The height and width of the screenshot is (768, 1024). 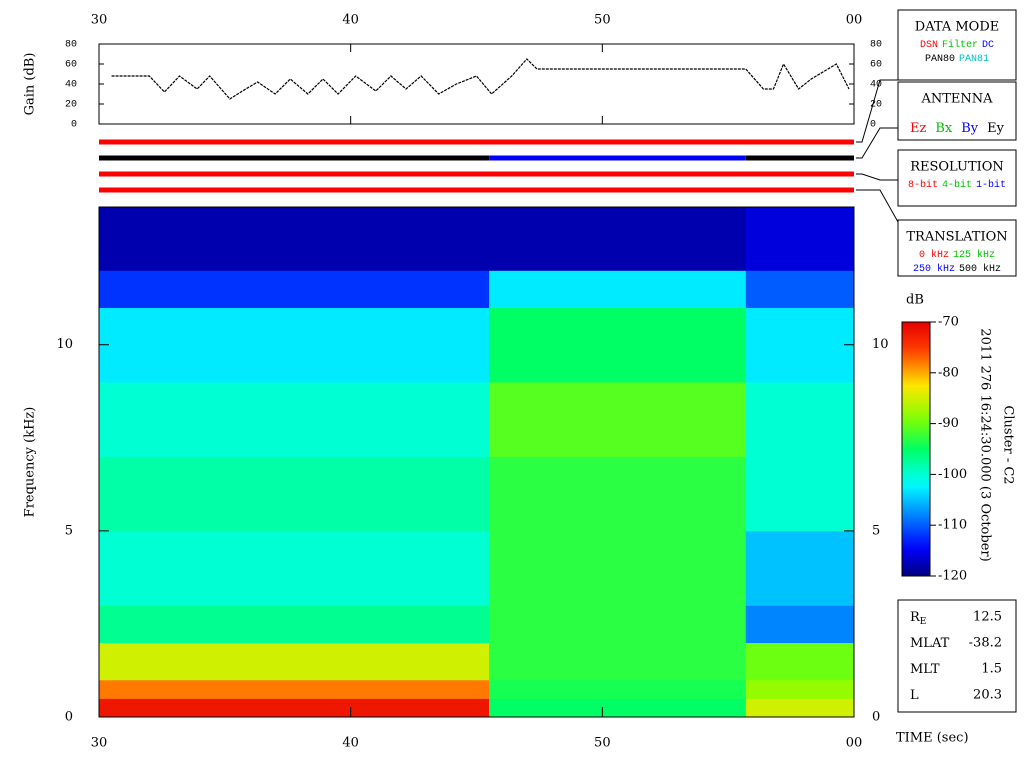 I want to click on panel-title: TRANSLATION, so click(x=956, y=237).